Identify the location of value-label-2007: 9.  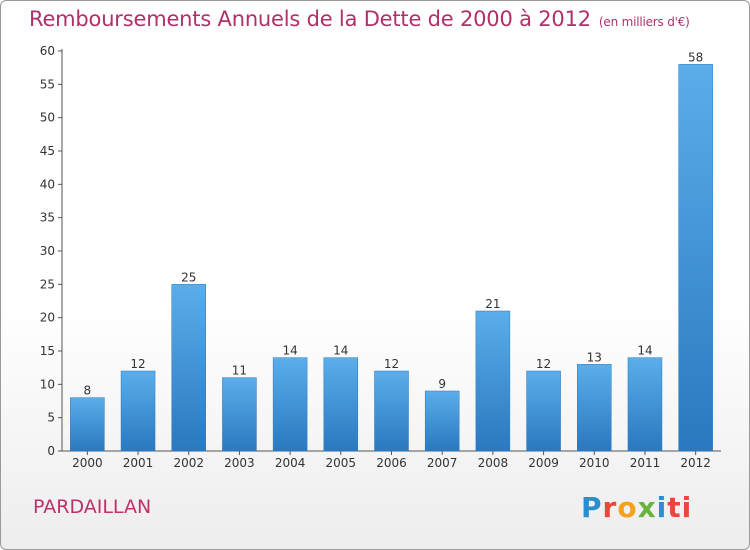
(442, 384).